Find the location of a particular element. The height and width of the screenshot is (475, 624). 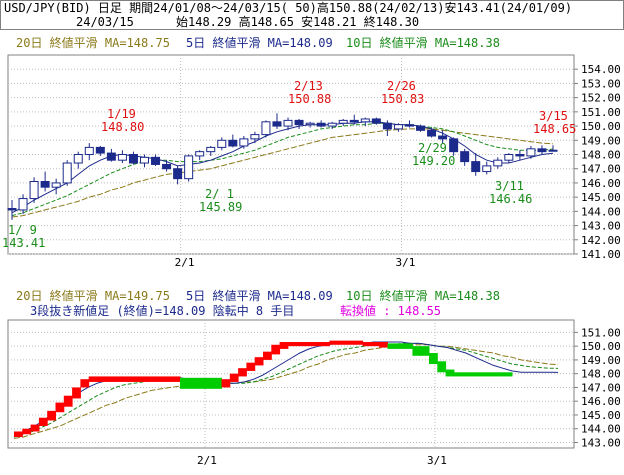

bottom-legend-ma10: 10日 終値平滑 MA=148.38 is located at coordinates (423, 295).